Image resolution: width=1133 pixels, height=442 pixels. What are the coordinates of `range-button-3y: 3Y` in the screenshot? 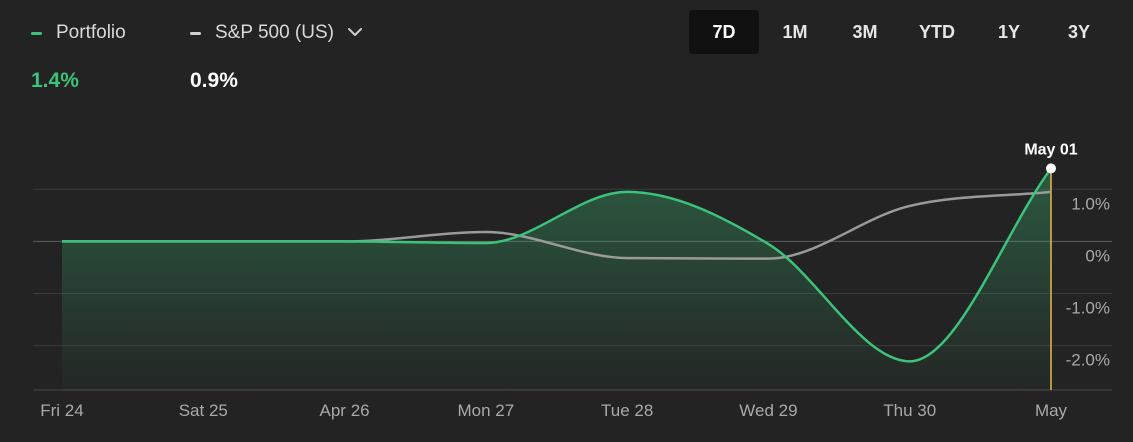 It's located at (1079, 31).